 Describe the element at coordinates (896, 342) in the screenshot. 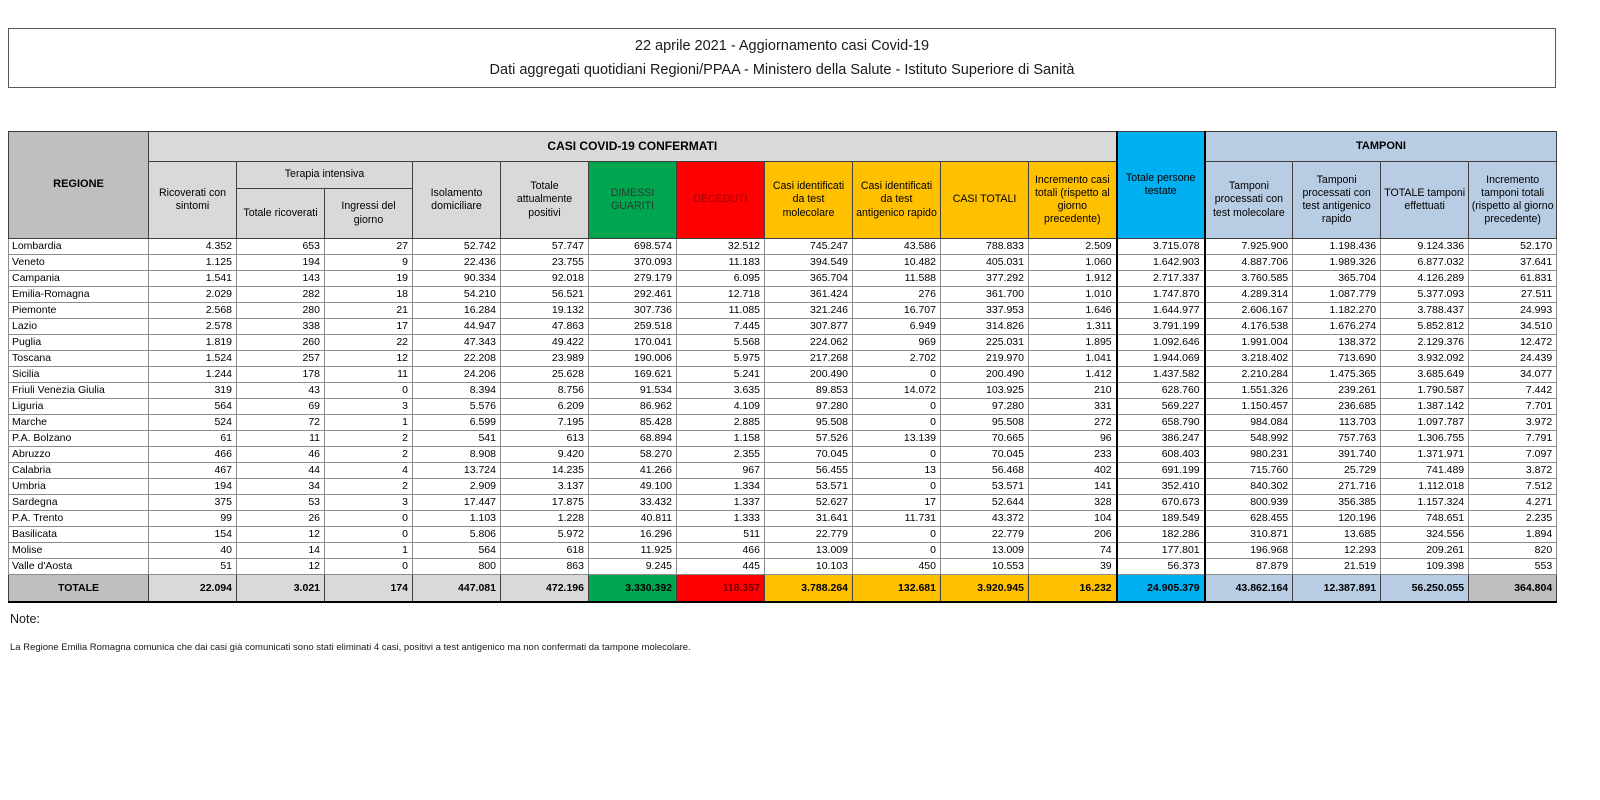

I see `value-cell: 969` at that location.